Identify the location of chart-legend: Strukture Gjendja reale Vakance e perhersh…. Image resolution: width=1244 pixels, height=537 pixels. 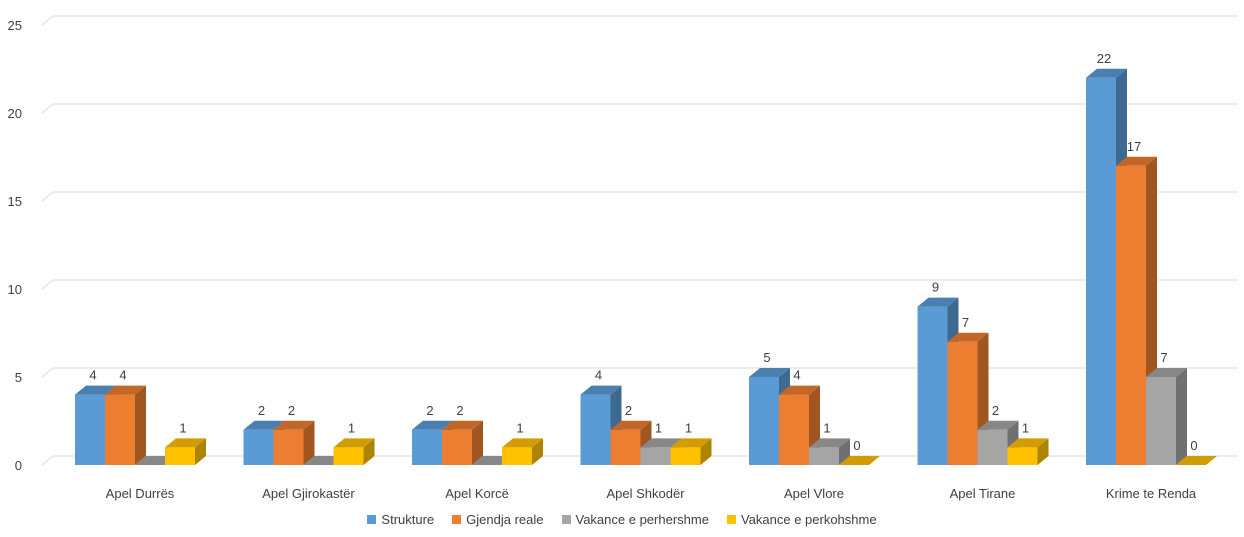
(622, 519).